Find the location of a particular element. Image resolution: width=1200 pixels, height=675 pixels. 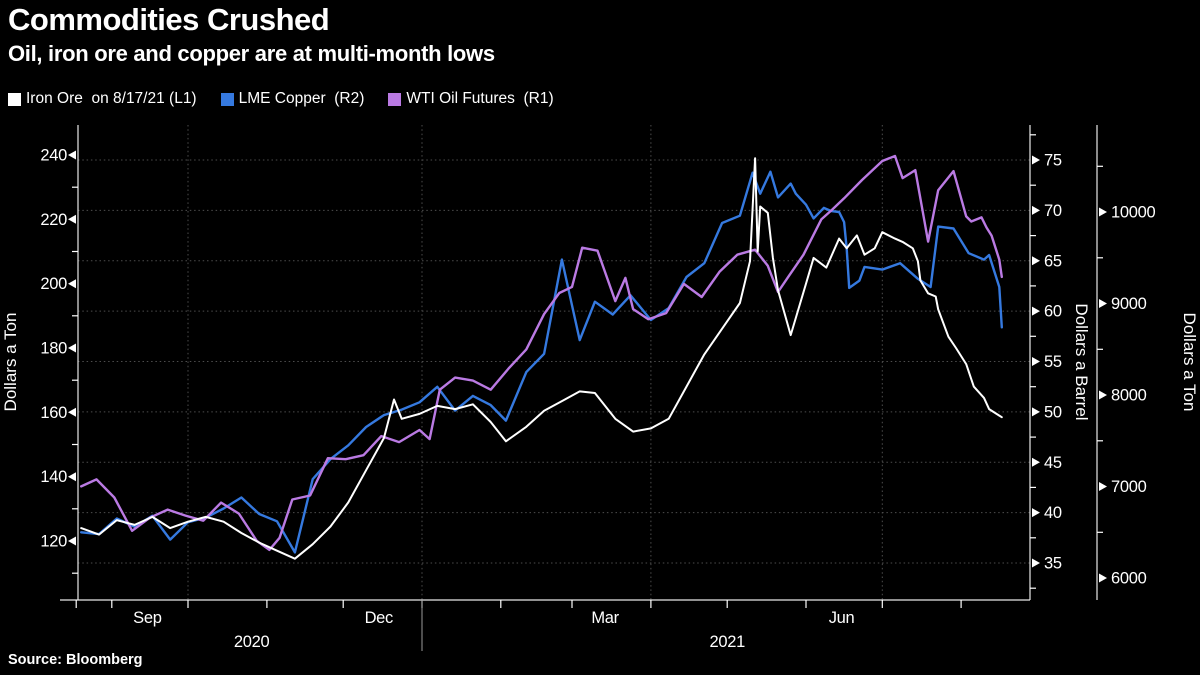

axis-tick-label: 7000 is located at coordinates (1129, 487).